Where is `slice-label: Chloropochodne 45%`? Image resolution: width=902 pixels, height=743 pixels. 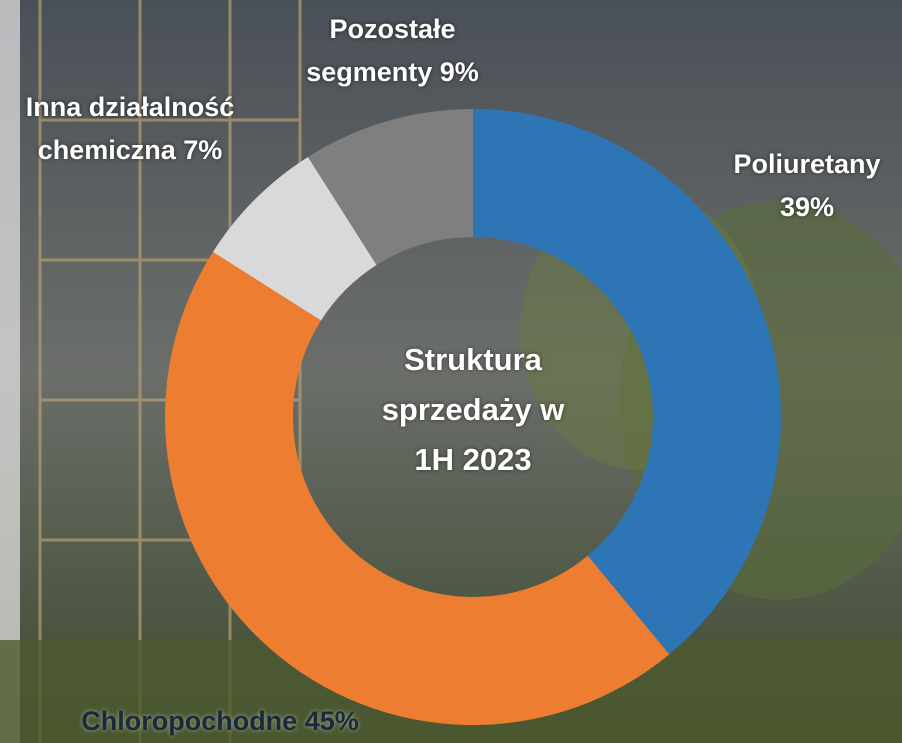 slice-label: Chloropochodne 45% is located at coordinates (220, 721).